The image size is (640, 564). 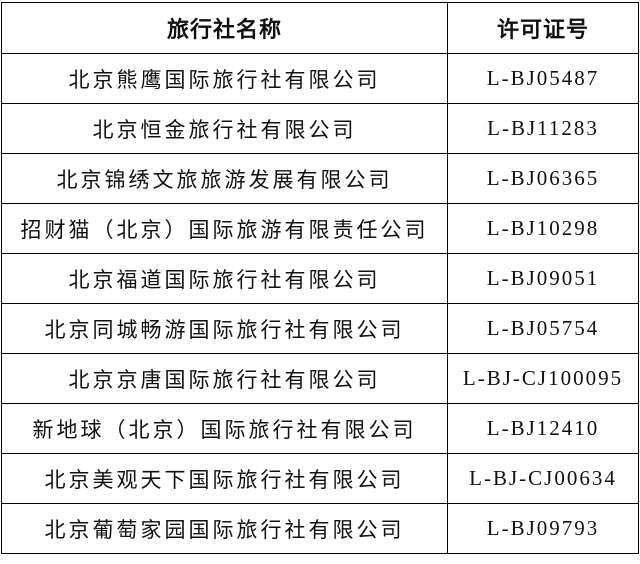 What do you see at coordinates (543, 128) in the screenshot?
I see `license-number-cell: L-BJ11283` at bounding box center [543, 128].